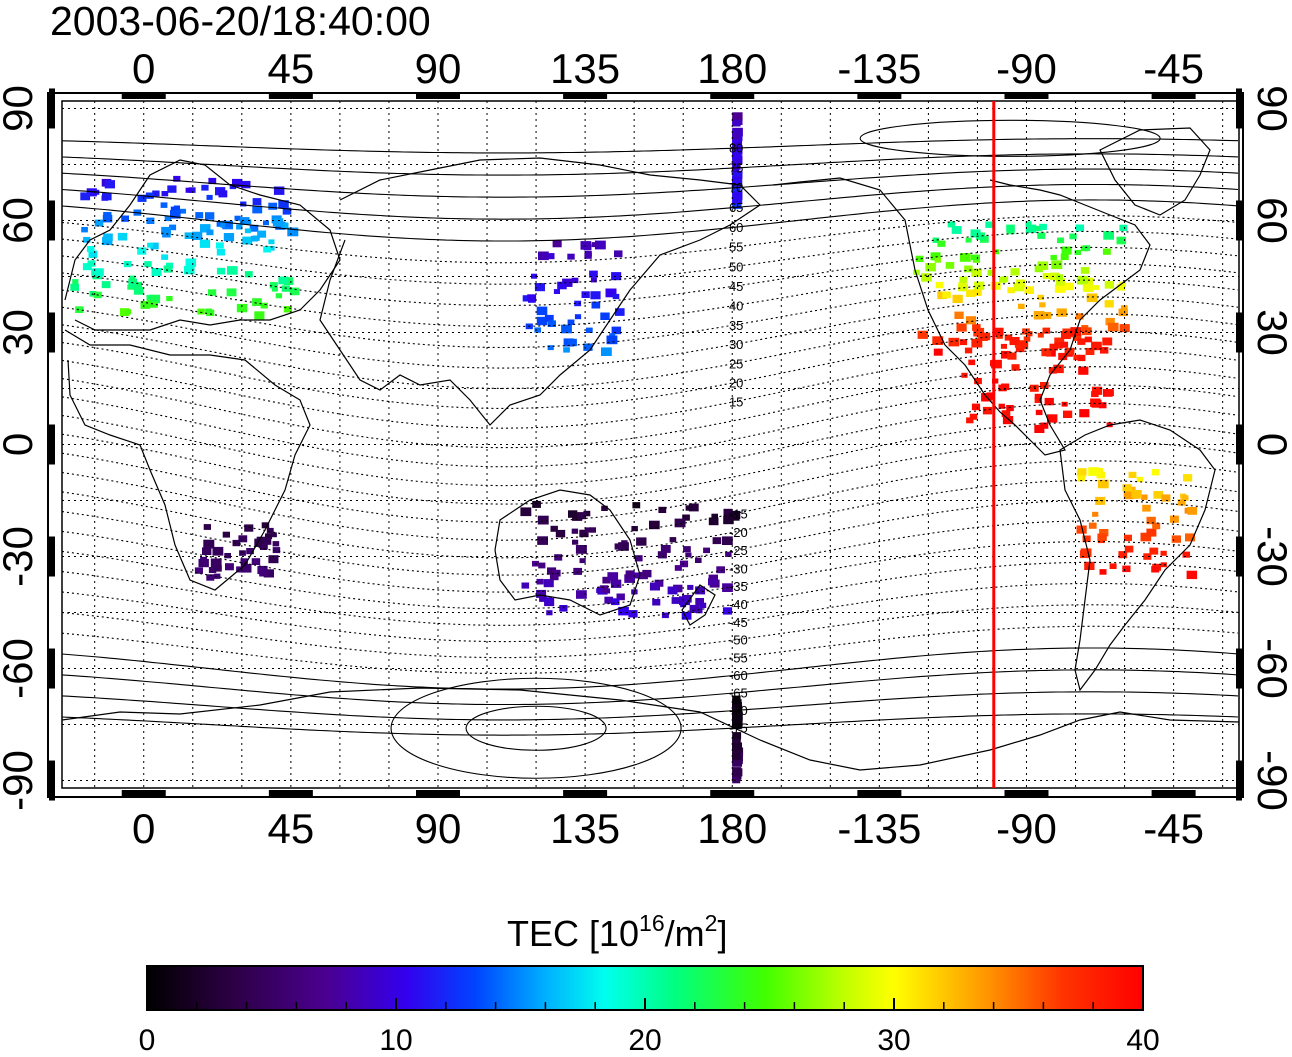  What do you see at coordinates (1239, 780) in the screenshot?
I see `frame-bar-right` at bounding box center [1239, 780].